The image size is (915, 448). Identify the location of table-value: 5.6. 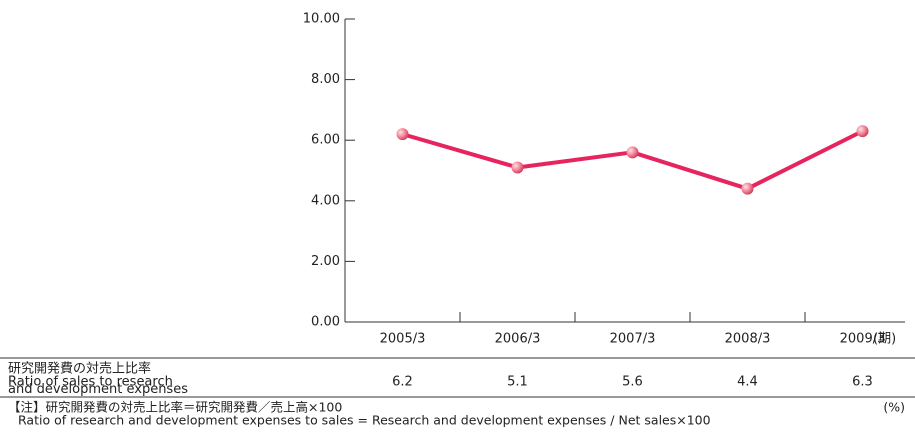
(632, 382).